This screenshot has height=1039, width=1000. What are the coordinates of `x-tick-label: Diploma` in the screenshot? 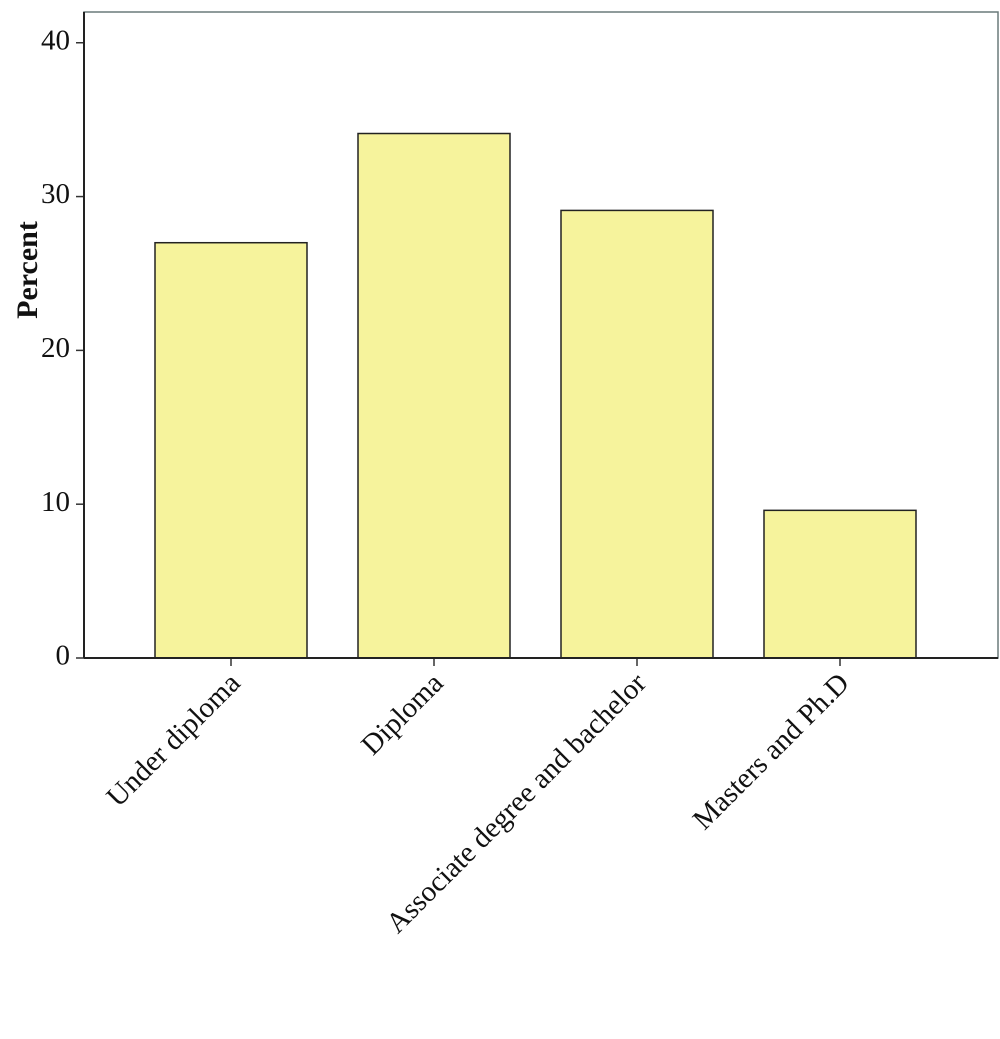 It's located at (402, 714).